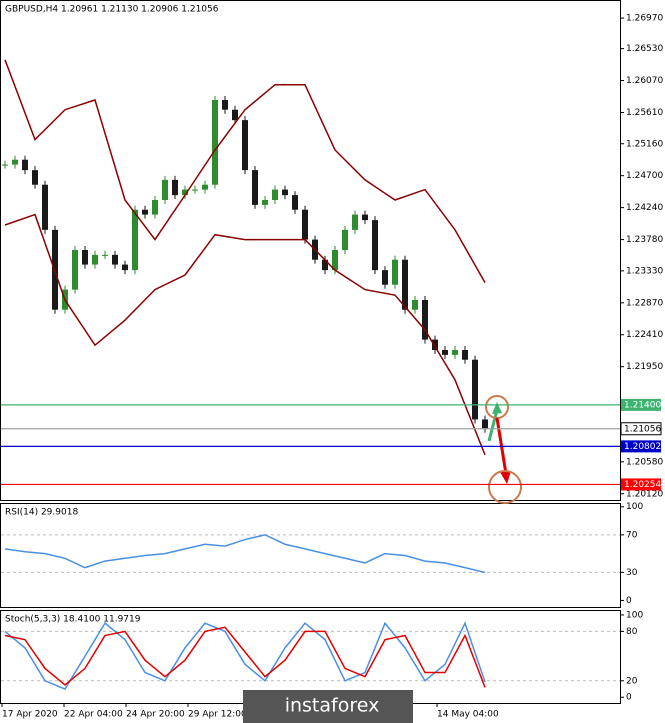 This screenshot has height=723, width=665. I want to click on y-tick-label: 20, so click(632, 681).